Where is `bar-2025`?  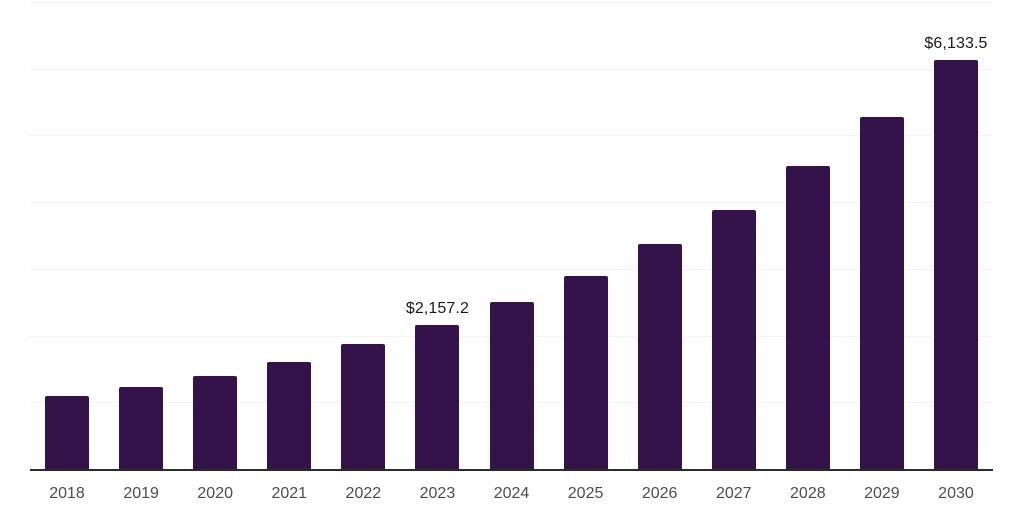
bar-2025 is located at coordinates (585, 372).